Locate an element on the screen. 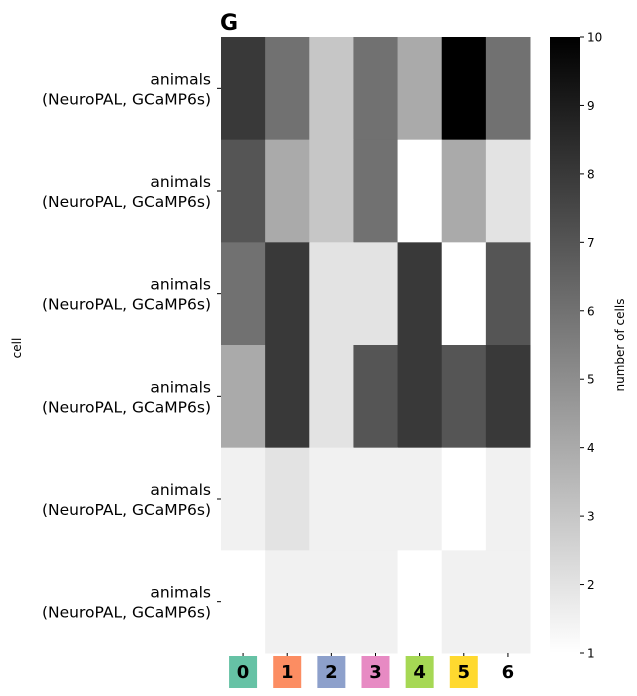  colorbar-tick-label: 3 is located at coordinates (591, 517).